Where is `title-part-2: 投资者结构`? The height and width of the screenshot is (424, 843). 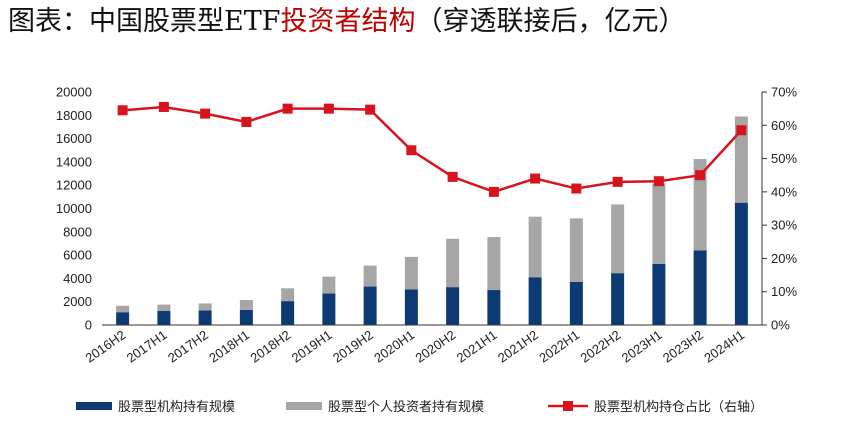 title-part-2: 投资者结构 is located at coordinates (348, 21).